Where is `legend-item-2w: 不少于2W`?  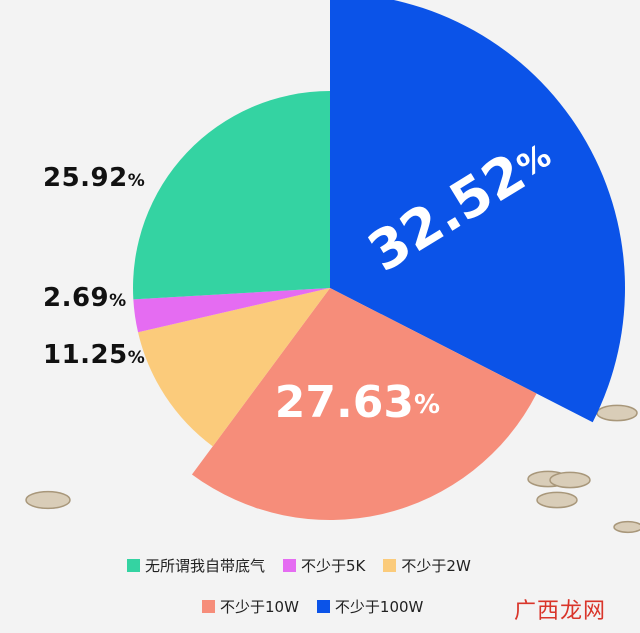
legend-item-2w: 不少于2W is located at coordinates (427, 565).